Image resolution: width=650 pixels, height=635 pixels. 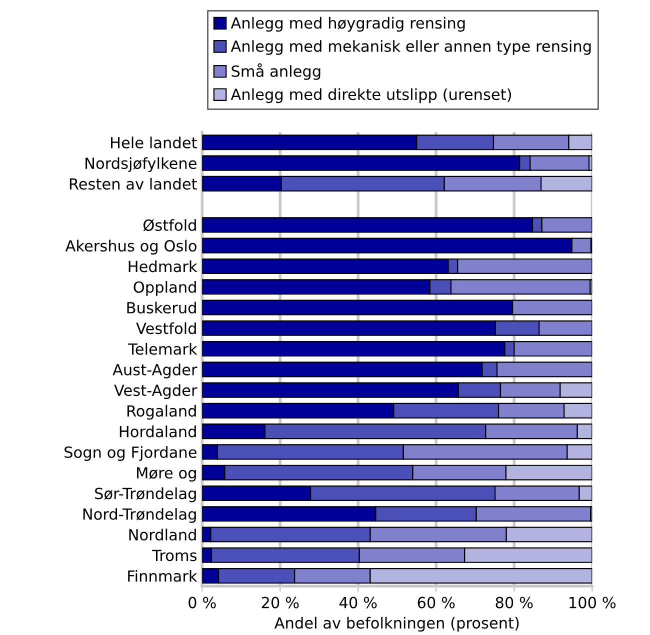 I want to click on y-tick-label: Rogaland, so click(x=161, y=412).